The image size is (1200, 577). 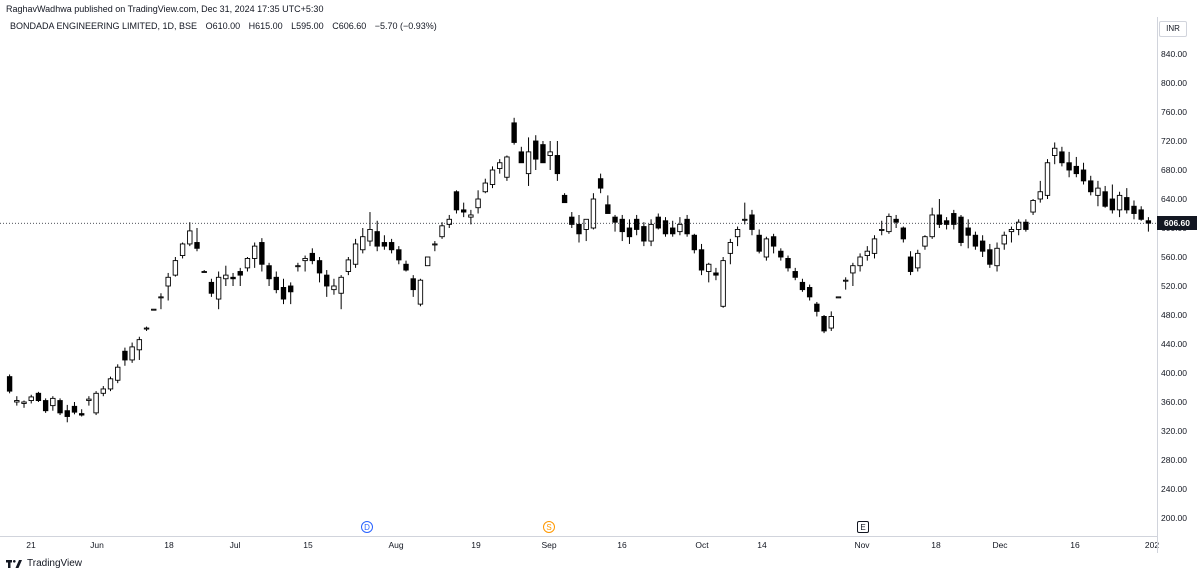 I want to click on symbol-name: BONDADA ENGINEERING LIMITED, 1D, BSE, so click(x=104, y=26).